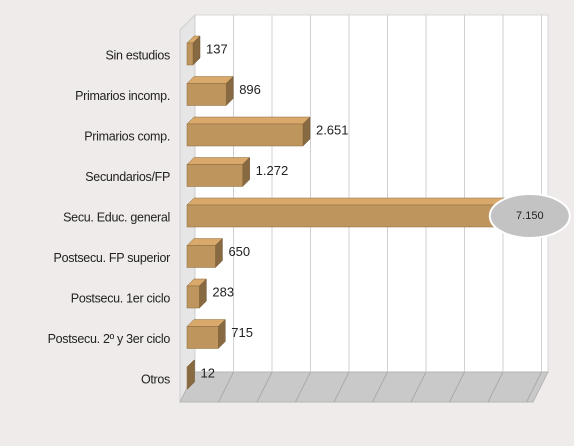  I want to click on category-label: Postsecu. 2º y 3er ciclo, so click(109, 339).